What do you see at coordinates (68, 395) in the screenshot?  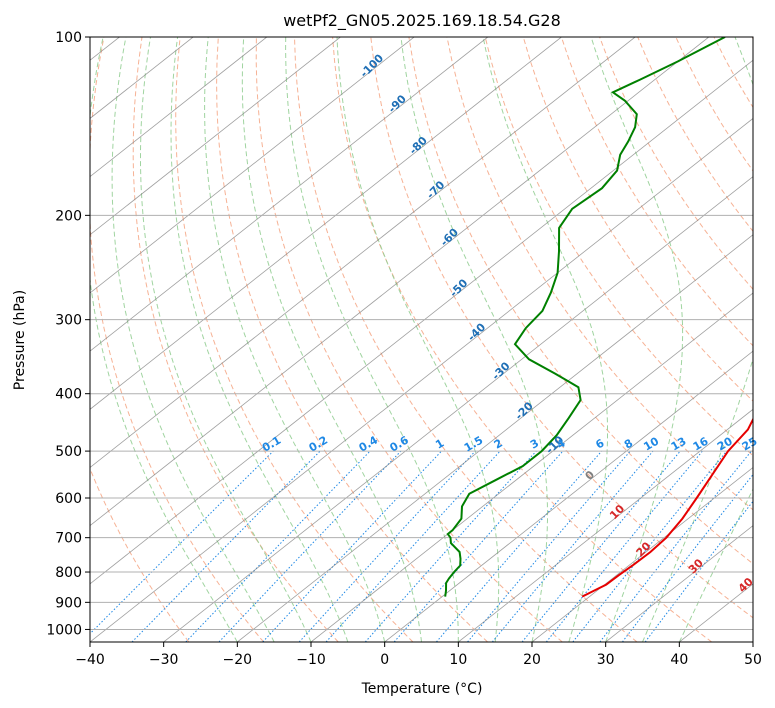 I see `y-tick-label: 400` at bounding box center [68, 395].